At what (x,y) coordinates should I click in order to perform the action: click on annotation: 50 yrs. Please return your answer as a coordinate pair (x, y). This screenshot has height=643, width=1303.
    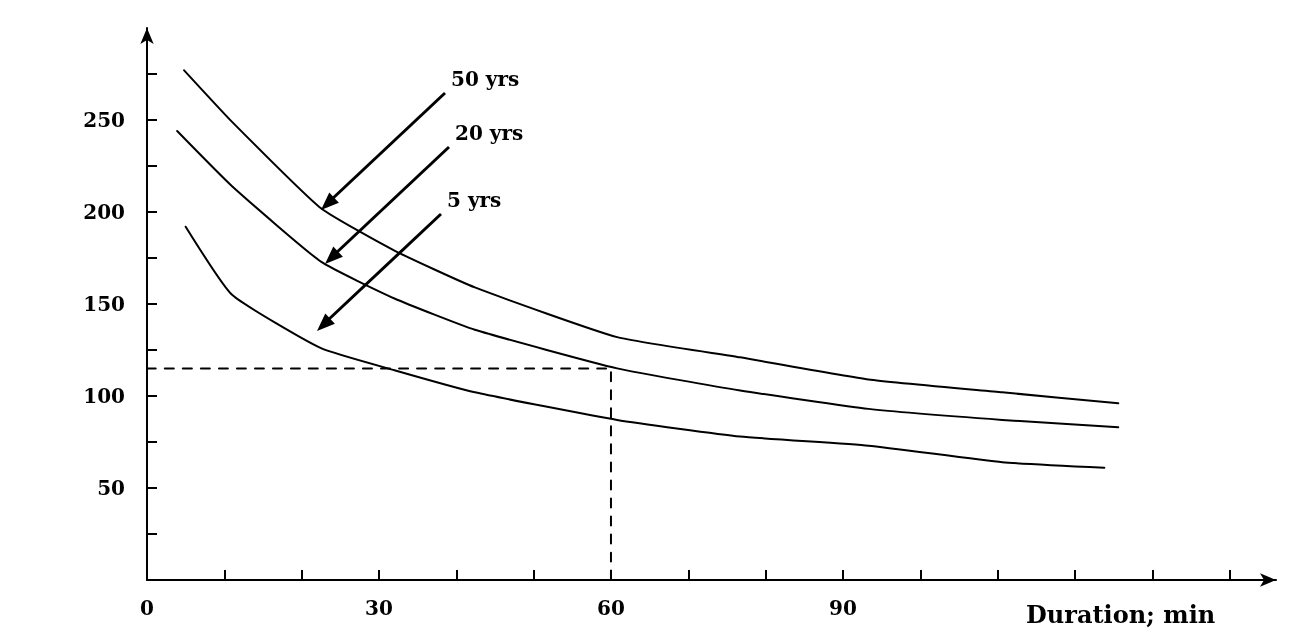
    Looking at the image, I should click on (485, 79).